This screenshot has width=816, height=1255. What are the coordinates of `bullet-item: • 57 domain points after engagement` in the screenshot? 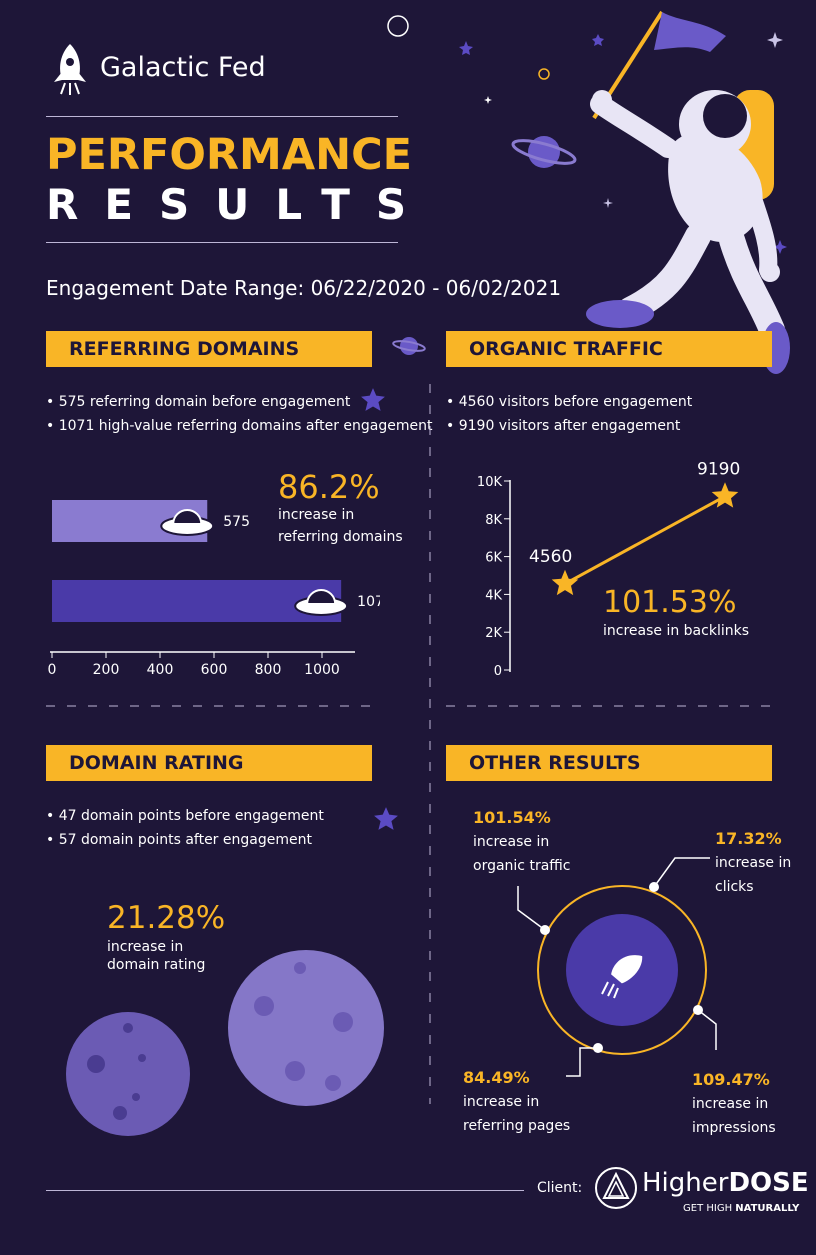 It's located at (179, 840).